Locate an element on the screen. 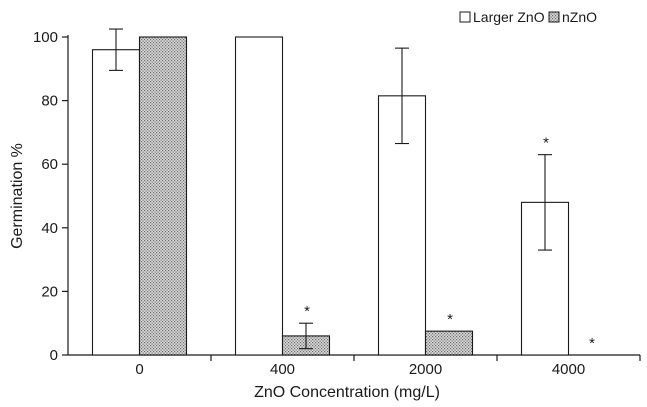 This screenshot has width=647, height=407. y-tick-label-0: 0 is located at coordinates (54, 355).